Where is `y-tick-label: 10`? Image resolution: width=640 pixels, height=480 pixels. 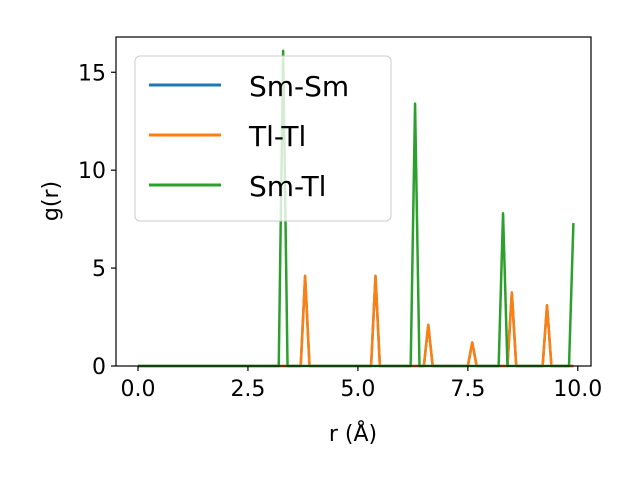 y-tick-label: 10 is located at coordinates (92, 171).